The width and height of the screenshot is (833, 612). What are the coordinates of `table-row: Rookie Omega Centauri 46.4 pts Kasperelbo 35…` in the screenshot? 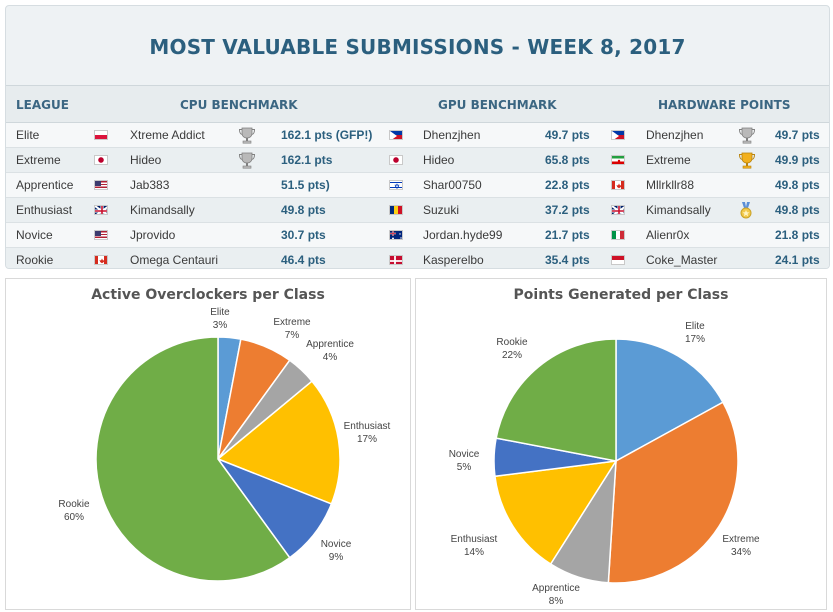 It's located at (417, 258).